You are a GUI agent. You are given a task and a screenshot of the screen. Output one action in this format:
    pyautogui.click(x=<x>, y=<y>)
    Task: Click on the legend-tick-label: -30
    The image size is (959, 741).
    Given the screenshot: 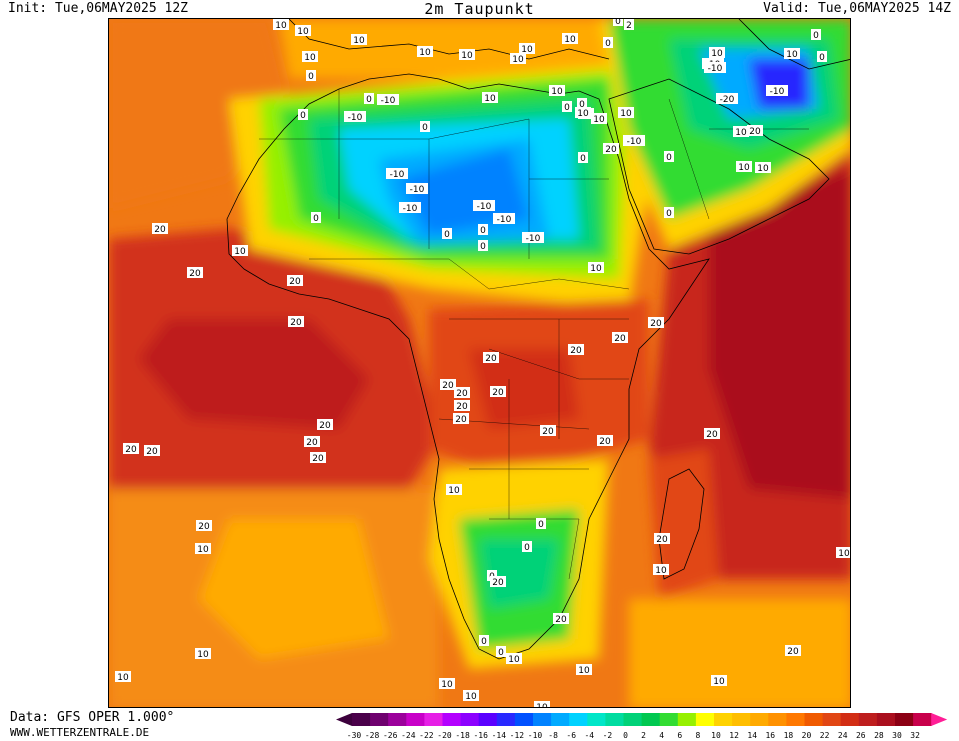 What is the action you would take?
    pyautogui.click(x=354, y=735)
    